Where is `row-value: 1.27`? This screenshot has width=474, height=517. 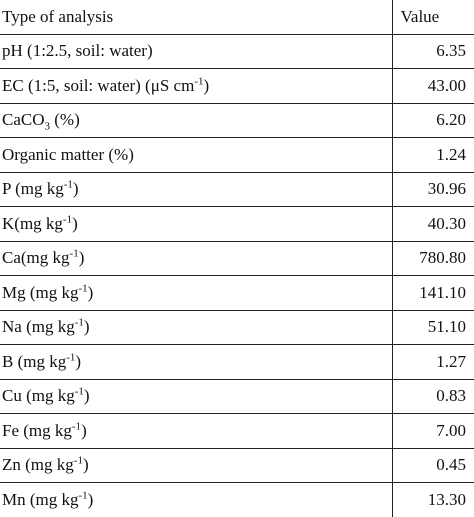 row-value: 1.27 is located at coordinates (432, 361).